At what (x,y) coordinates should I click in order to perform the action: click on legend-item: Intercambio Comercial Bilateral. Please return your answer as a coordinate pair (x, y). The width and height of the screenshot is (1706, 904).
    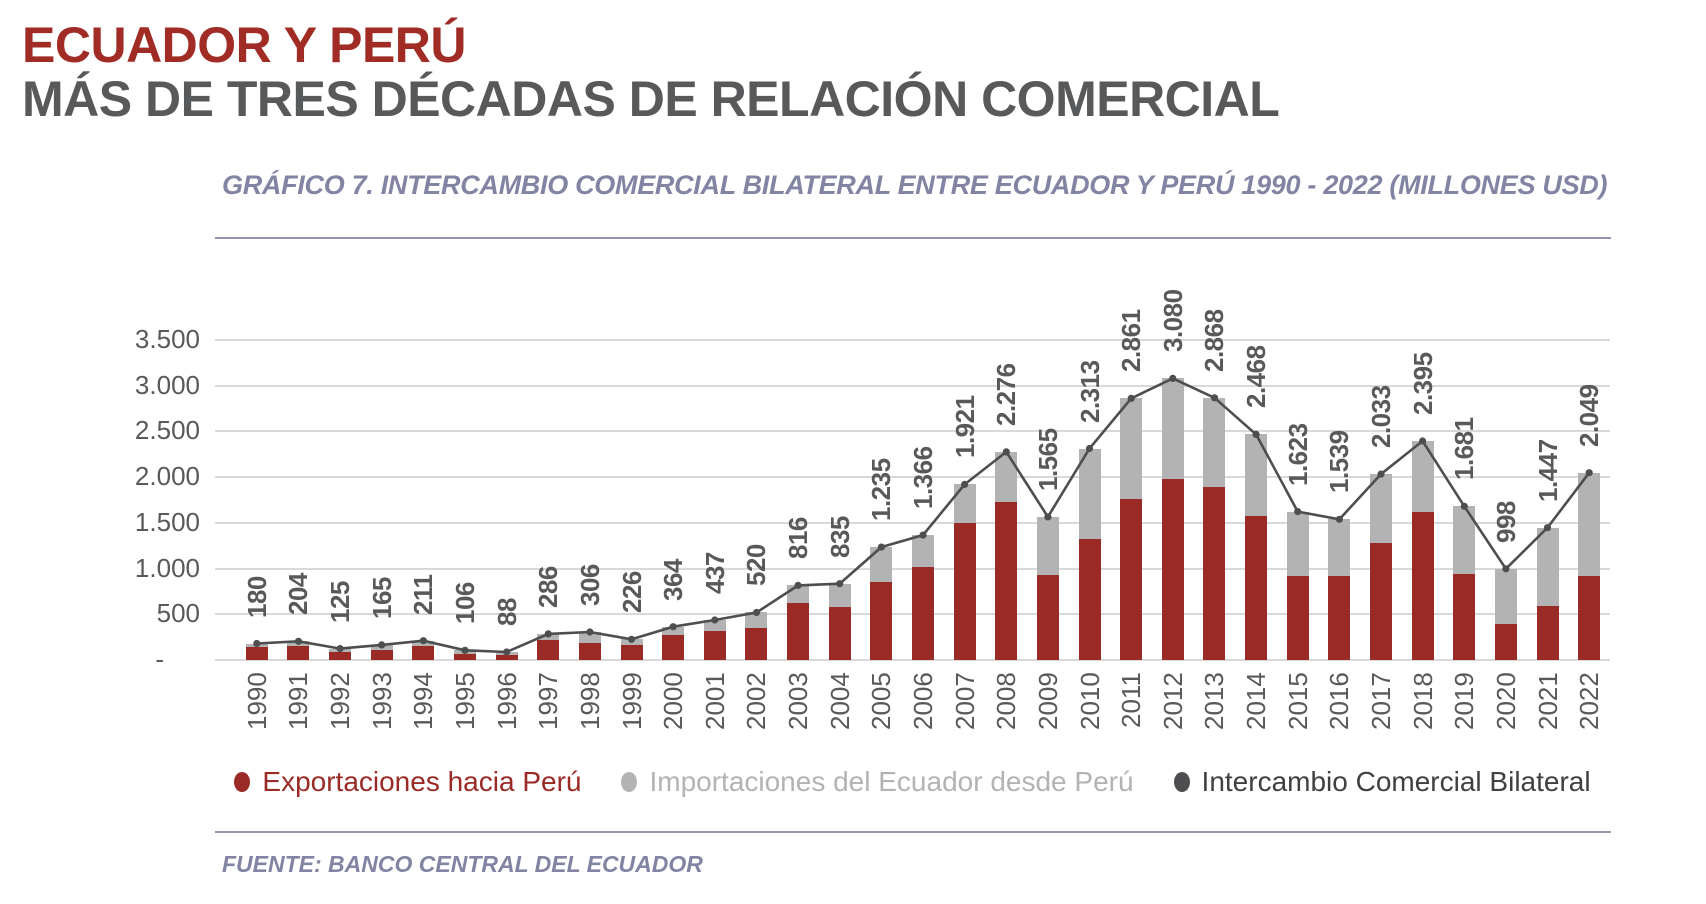
    Looking at the image, I should click on (1382, 782).